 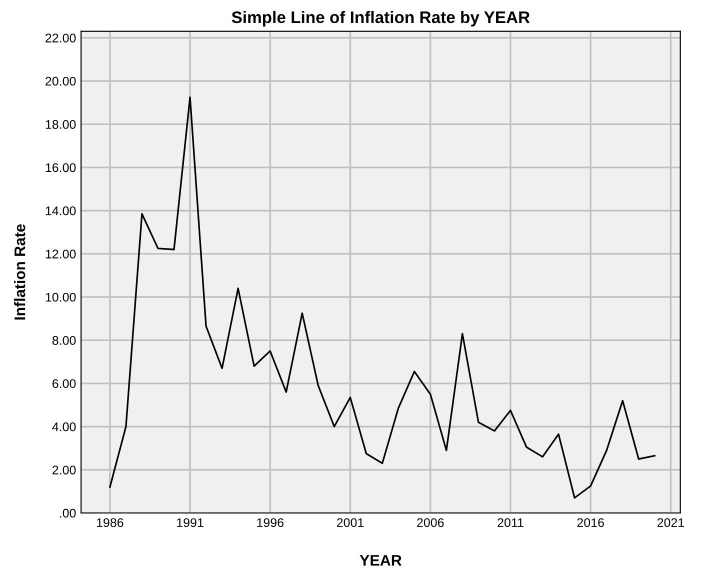 I want to click on y-tick-label: 2.00, so click(x=64, y=470).